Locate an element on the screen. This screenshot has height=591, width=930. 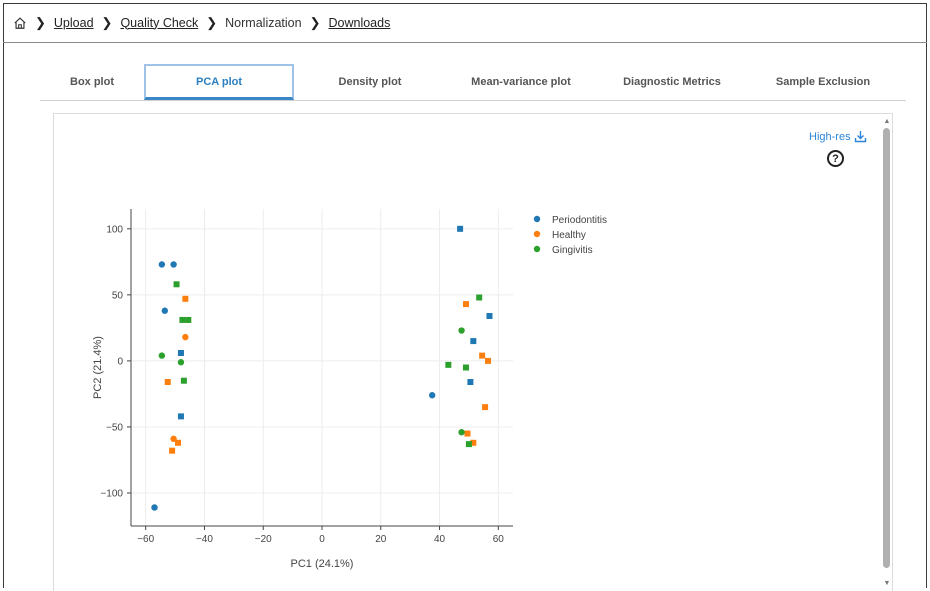
legend-label: Healthy is located at coordinates (569, 235).